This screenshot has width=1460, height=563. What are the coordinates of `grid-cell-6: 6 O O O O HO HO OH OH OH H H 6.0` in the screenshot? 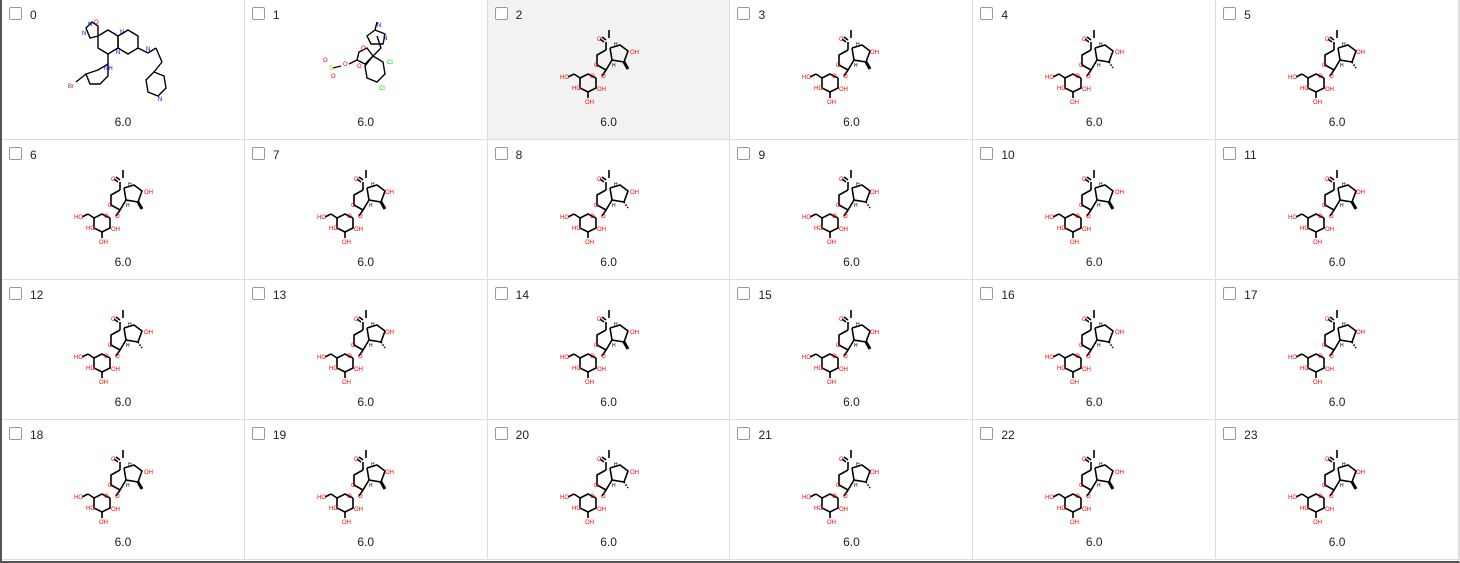 It's located at (123, 210).